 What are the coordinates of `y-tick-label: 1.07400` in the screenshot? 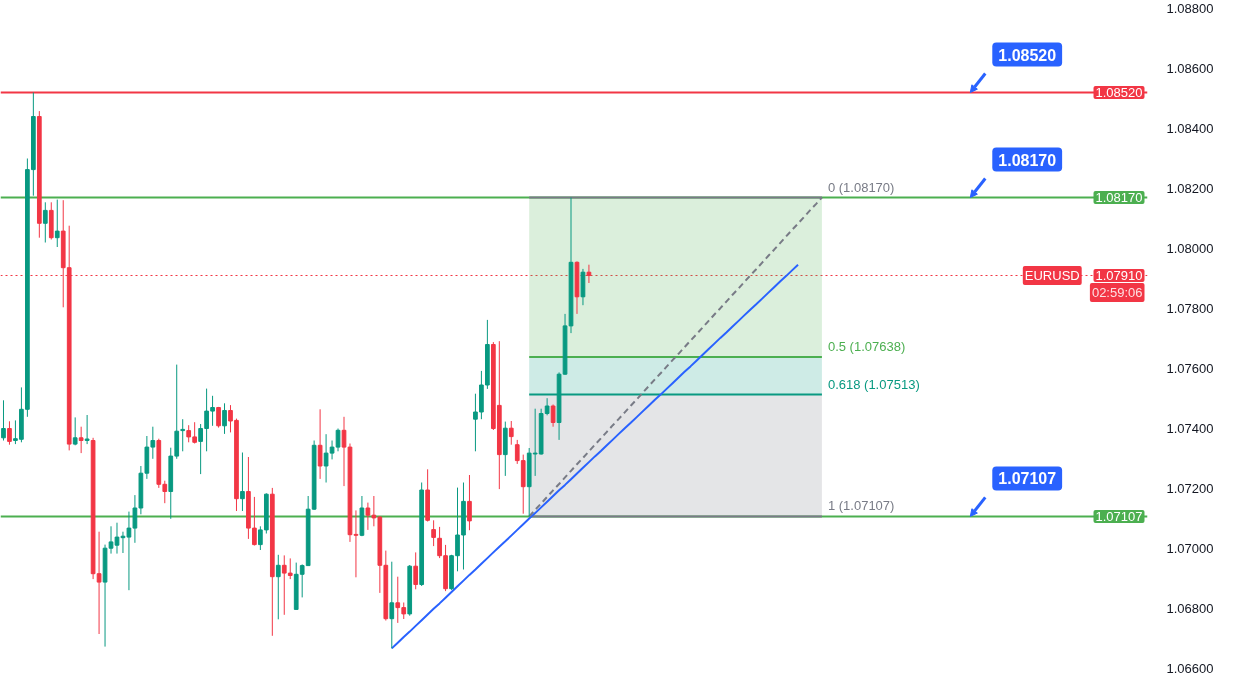 It's located at (1190, 428).